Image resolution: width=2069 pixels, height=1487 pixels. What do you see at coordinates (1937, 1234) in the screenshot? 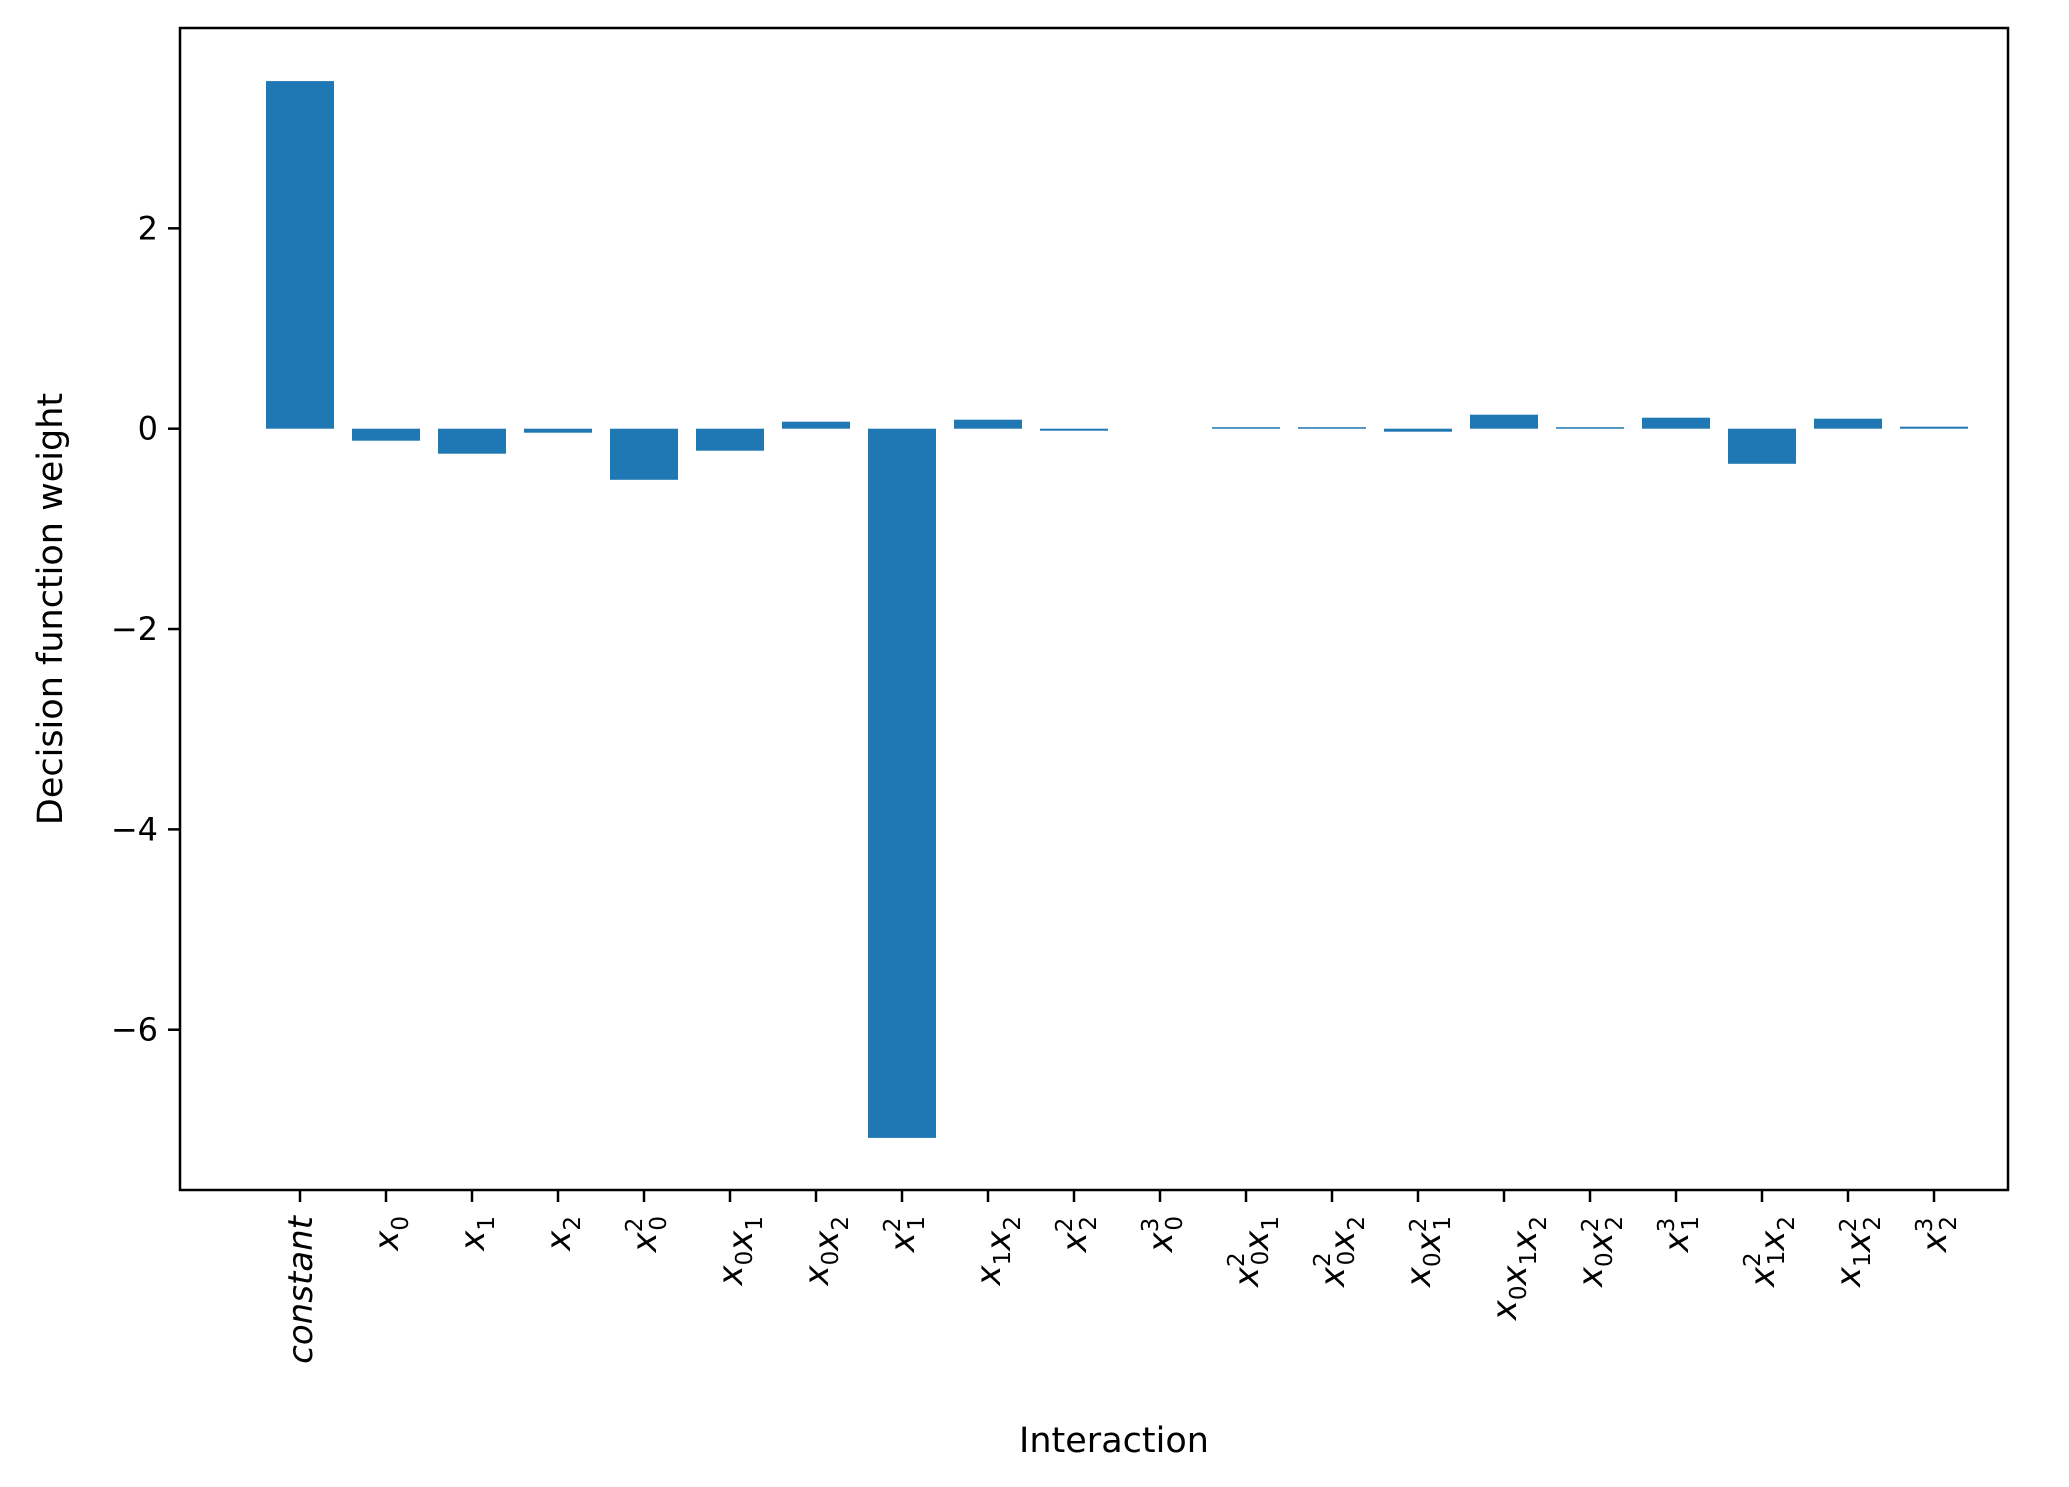
I see `x-tick-label-19: x32` at bounding box center [1937, 1234].